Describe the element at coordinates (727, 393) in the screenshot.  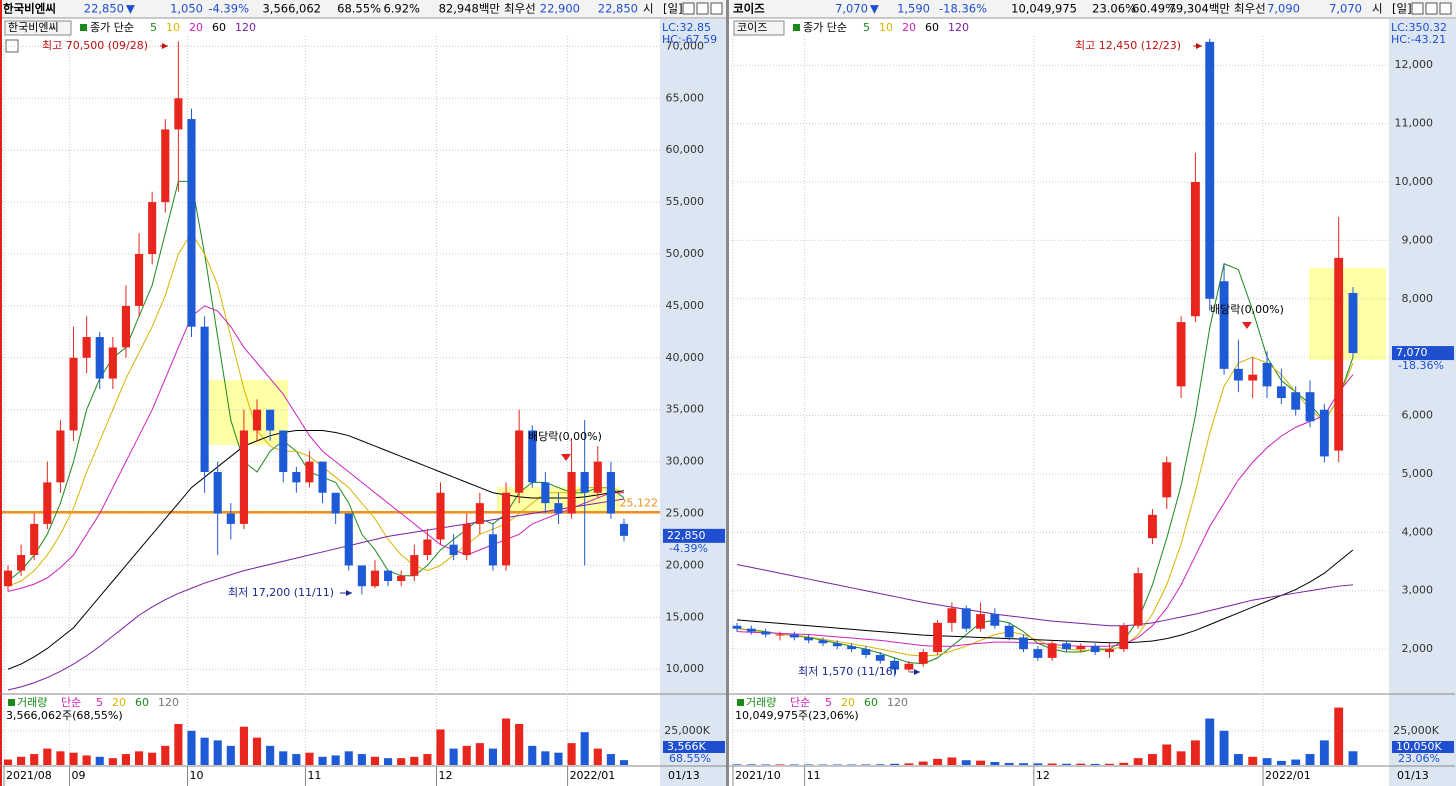
I see `panel-divider` at that location.